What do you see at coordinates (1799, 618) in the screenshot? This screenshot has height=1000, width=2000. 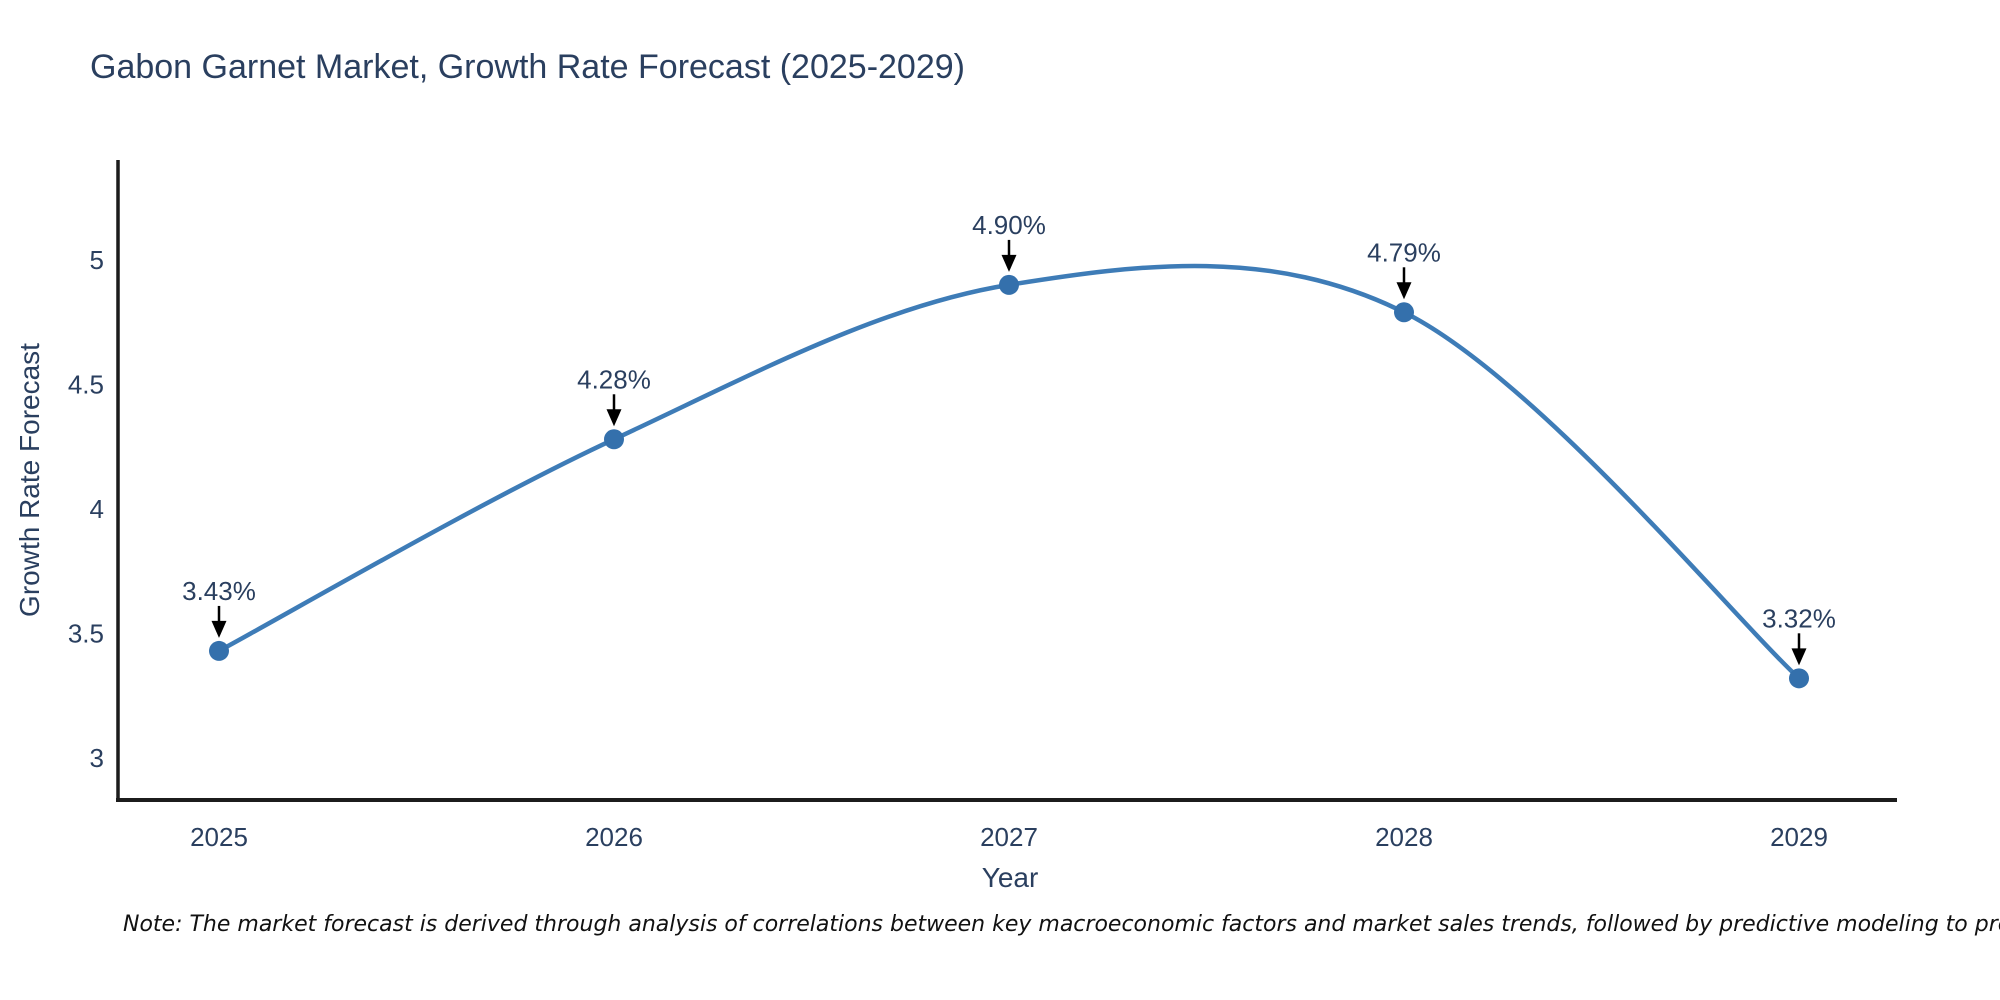 I see `annotation-label: 3.32%` at bounding box center [1799, 618].